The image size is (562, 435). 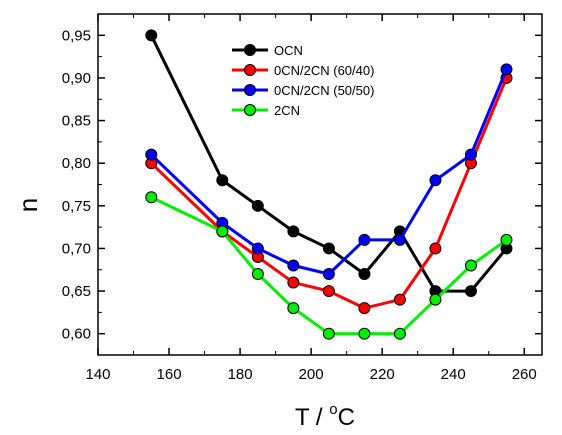 I want to click on legend-label: OCN, so click(x=288, y=50).